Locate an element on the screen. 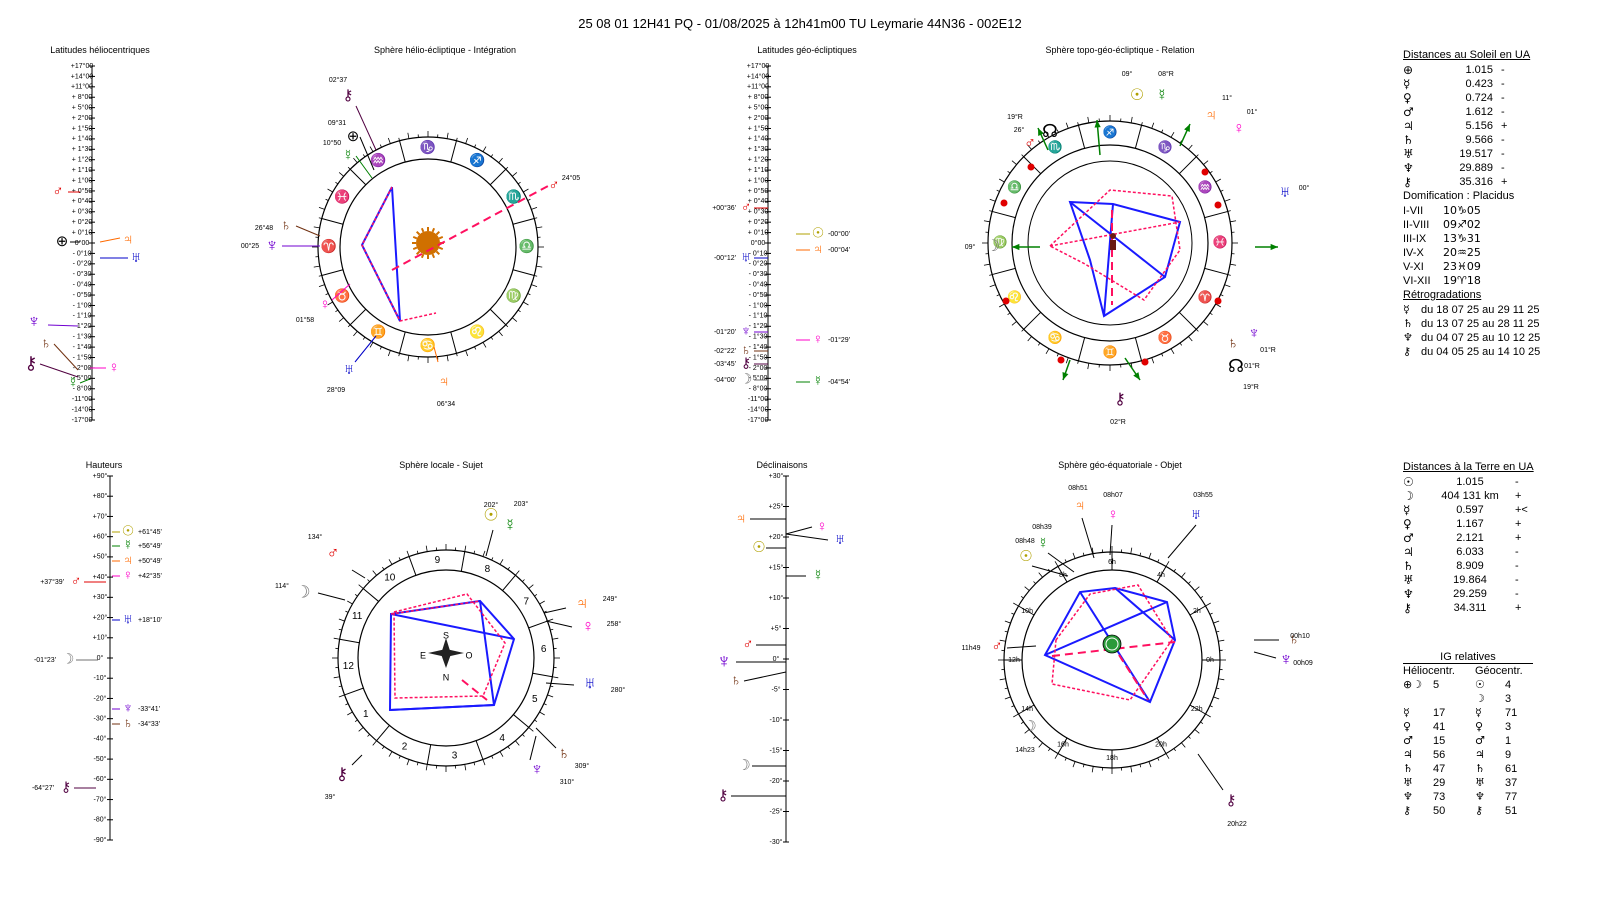 The height and width of the screenshot is (900, 1600). hauteurs-scale-tick-label: +90° is located at coordinates (100, 476).